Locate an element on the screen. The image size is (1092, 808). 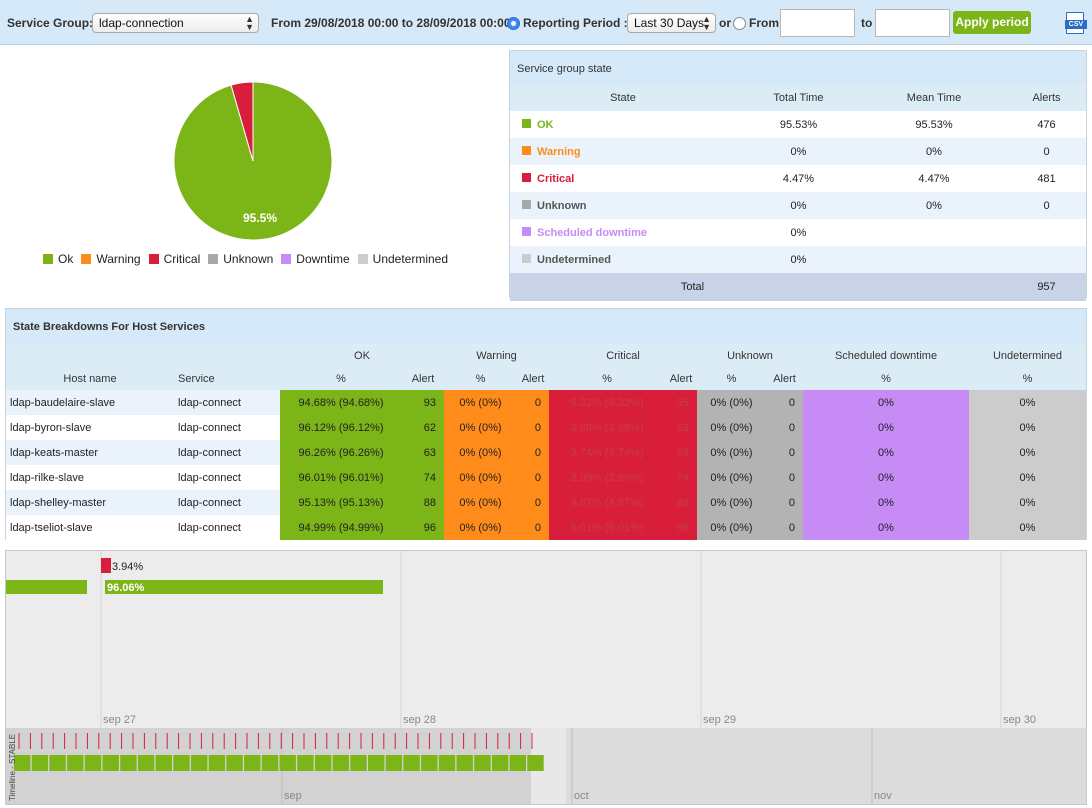
apply-period-button: Apply period is located at coordinates (992, 22).